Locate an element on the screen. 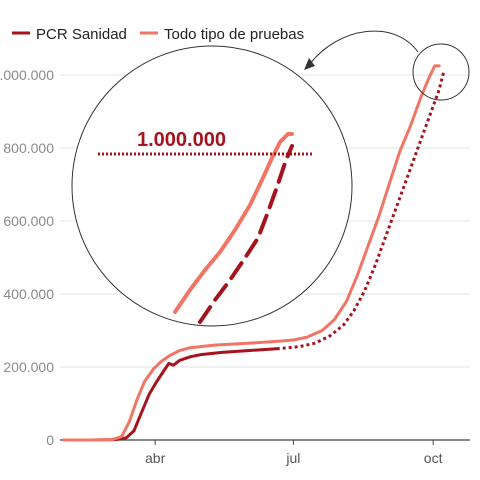 Image resolution: width=480 pixels, height=480 pixels. y-tick-label: 800.000 is located at coordinates (28, 148).